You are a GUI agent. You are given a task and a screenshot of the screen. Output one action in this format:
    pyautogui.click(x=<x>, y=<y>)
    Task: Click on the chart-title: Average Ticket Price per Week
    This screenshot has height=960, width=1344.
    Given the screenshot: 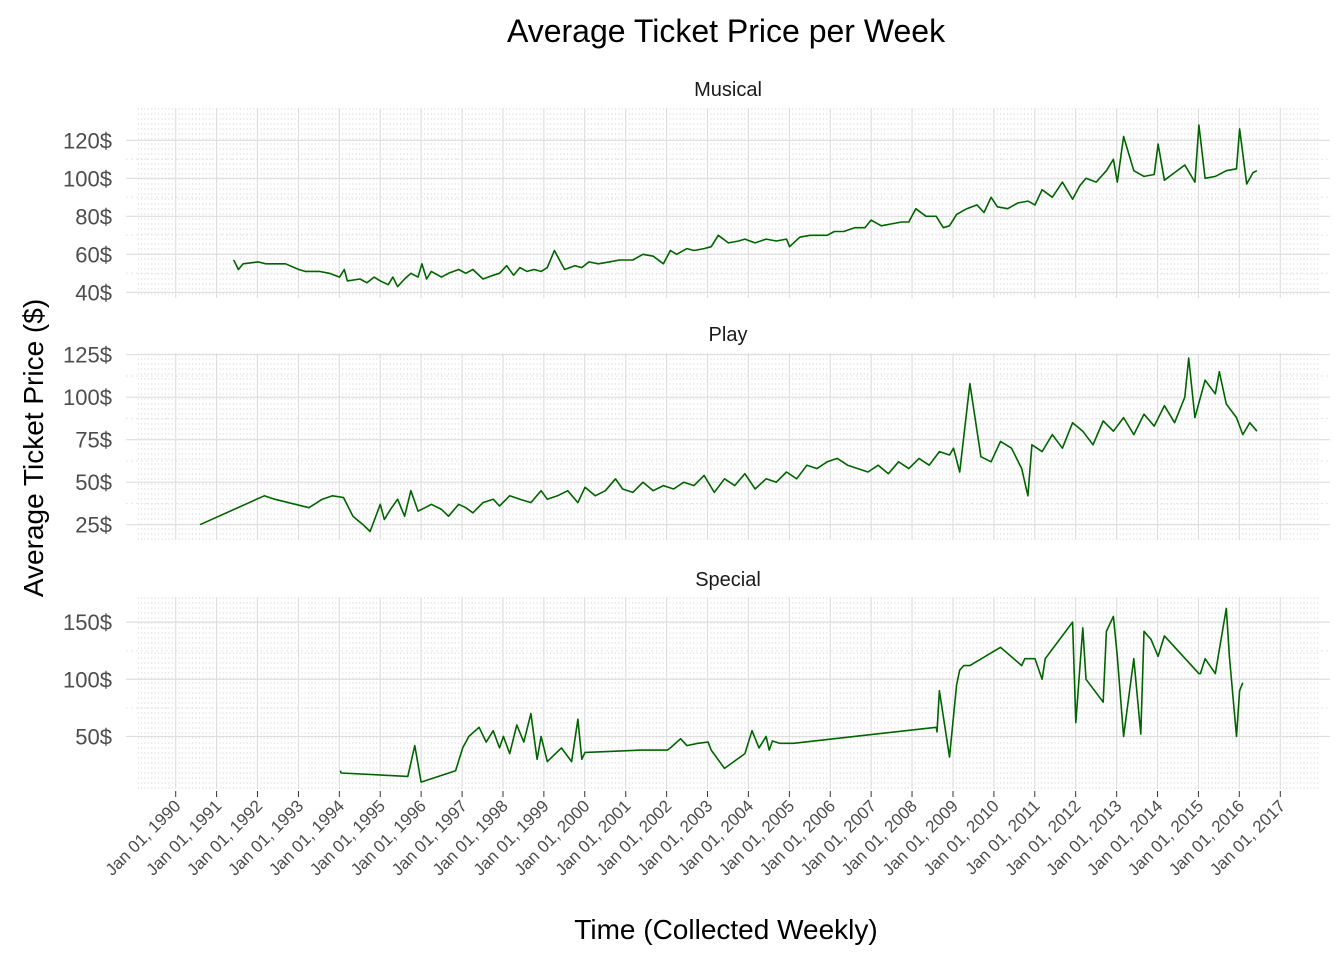 What is the action you would take?
    pyautogui.click(x=726, y=31)
    